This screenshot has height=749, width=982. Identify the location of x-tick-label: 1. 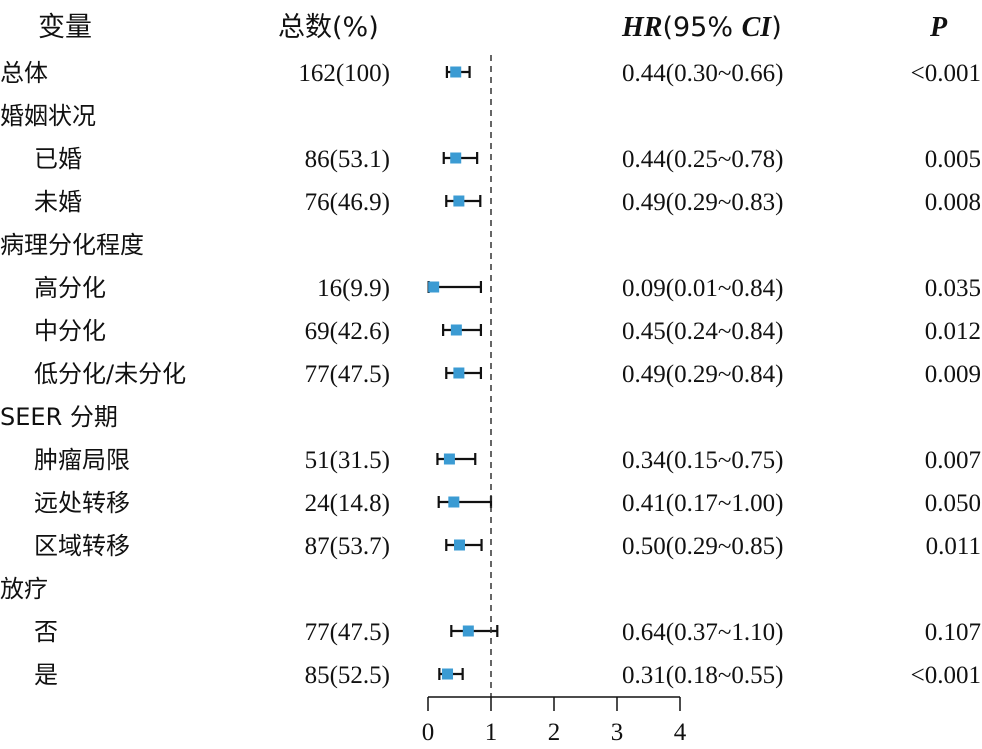
(491, 732).